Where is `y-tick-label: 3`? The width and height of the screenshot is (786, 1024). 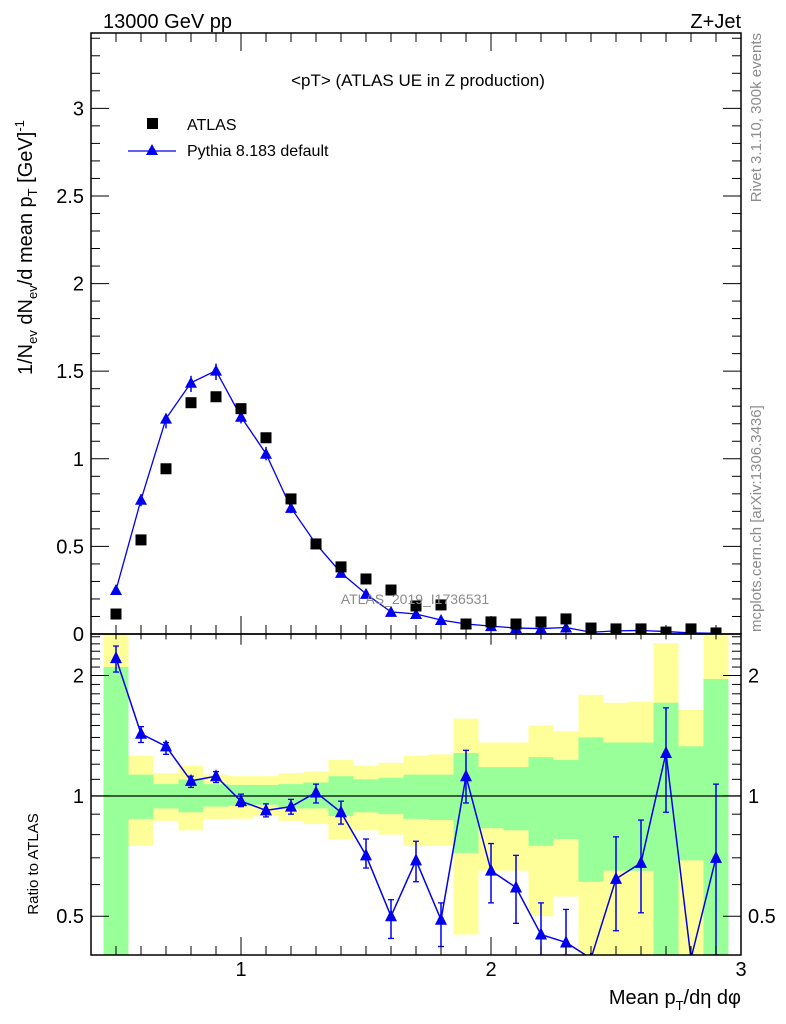 y-tick-label: 3 is located at coordinates (78, 109).